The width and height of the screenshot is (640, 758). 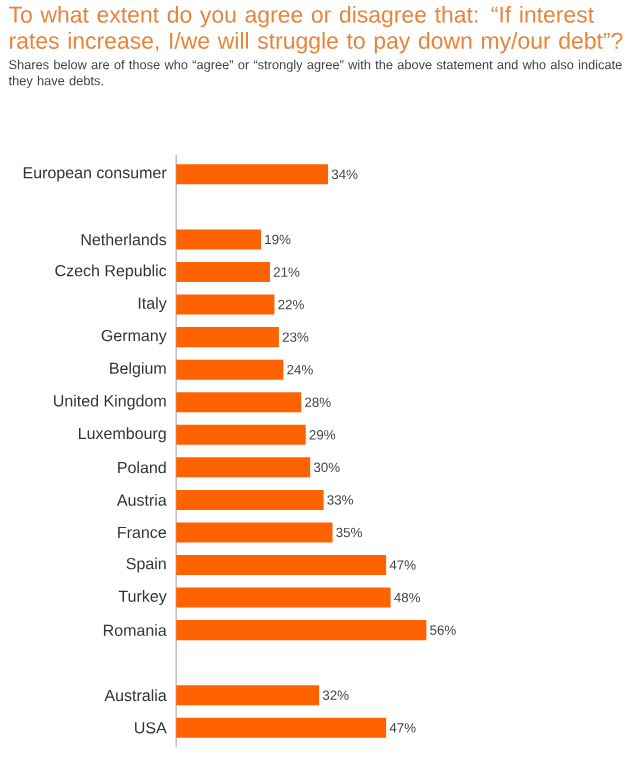 What do you see at coordinates (123, 239) in the screenshot?
I see `y-tick-label: Netherlands` at bounding box center [123, 239].